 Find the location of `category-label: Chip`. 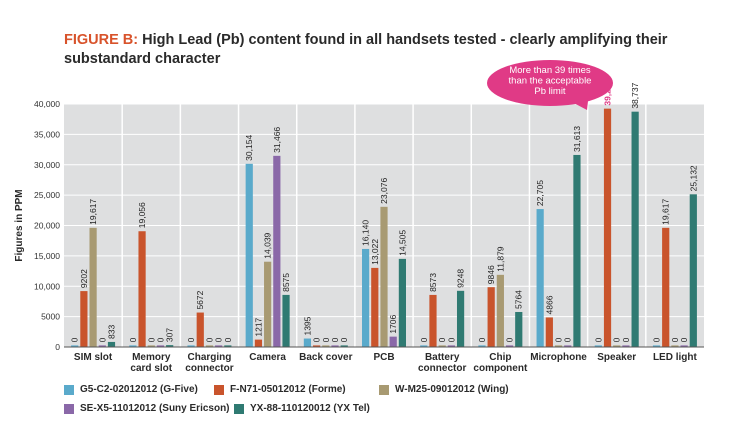

category-label: Chip is located at coordinates (500, 357).